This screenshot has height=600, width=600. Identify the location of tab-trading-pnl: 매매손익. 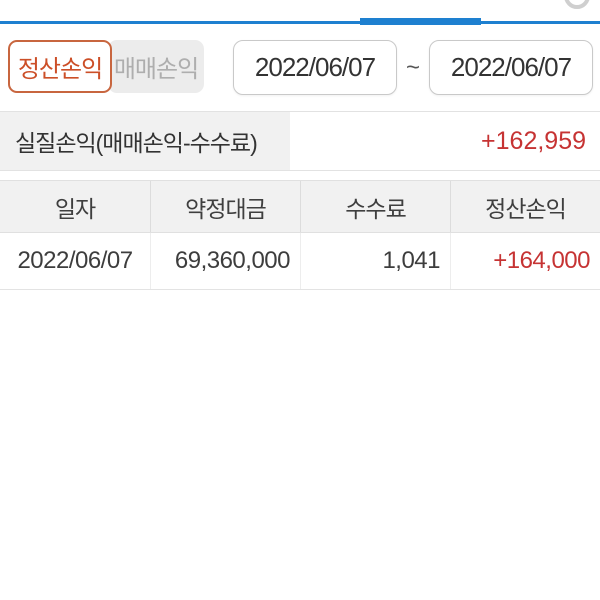
(156, 66).